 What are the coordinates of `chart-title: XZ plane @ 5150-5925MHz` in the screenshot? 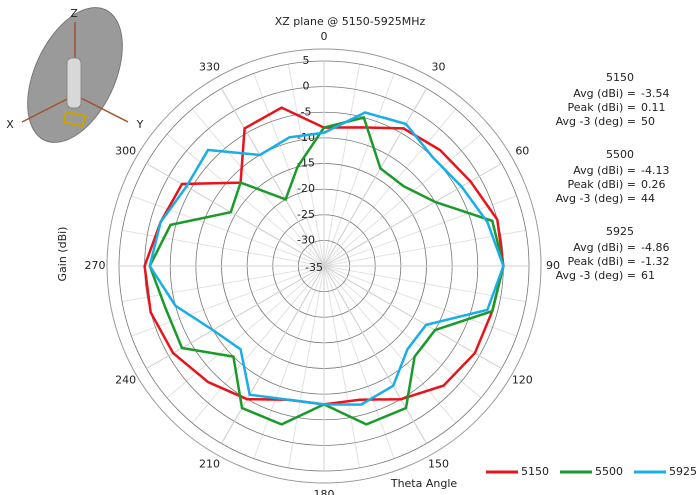 It's located at (350, 21).